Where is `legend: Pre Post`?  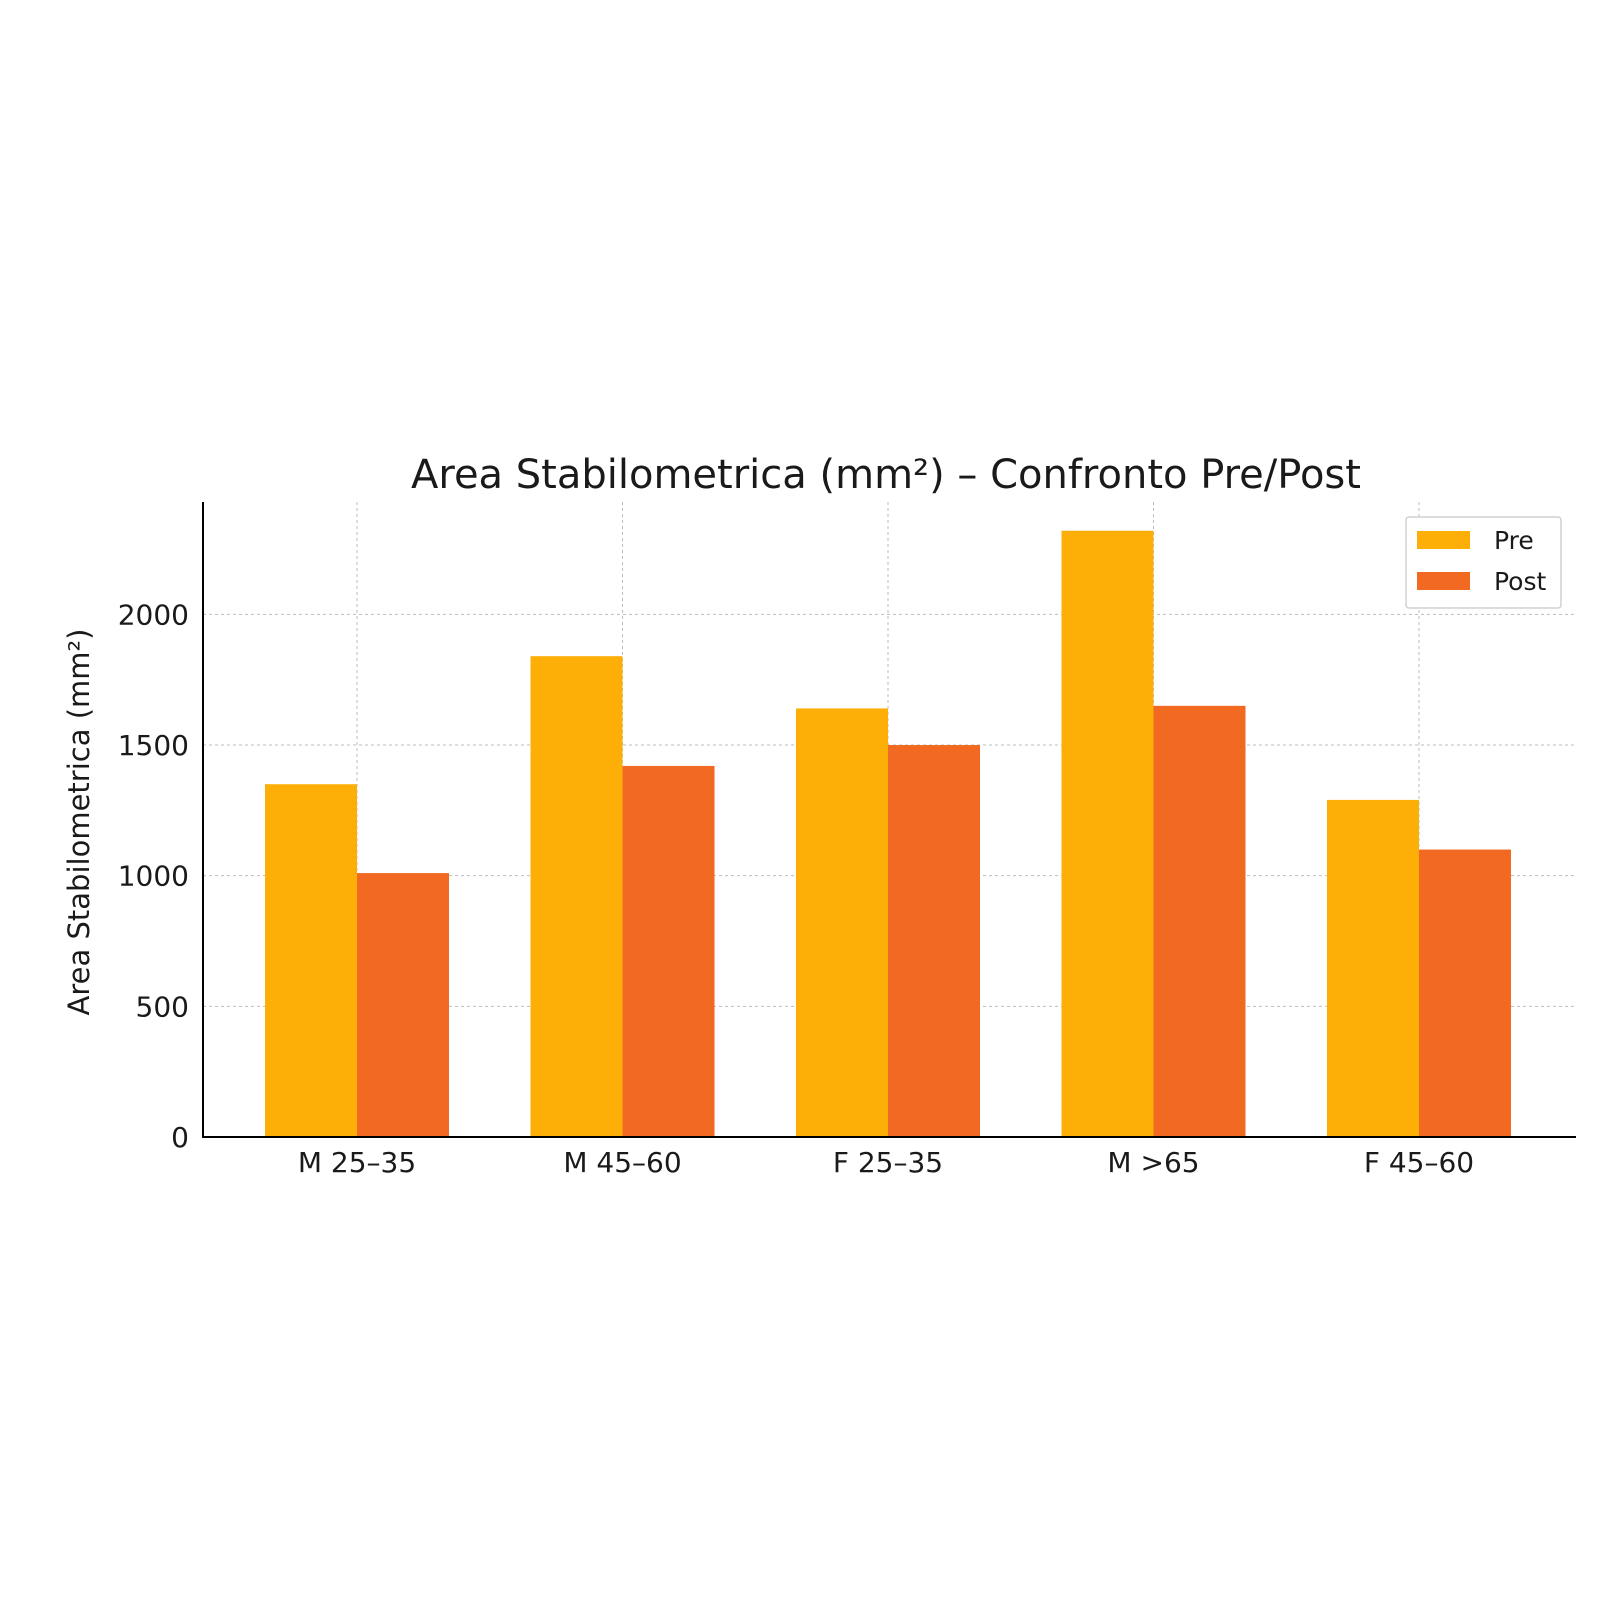 legend: Pre Post is located at coordinates (1483, 562).